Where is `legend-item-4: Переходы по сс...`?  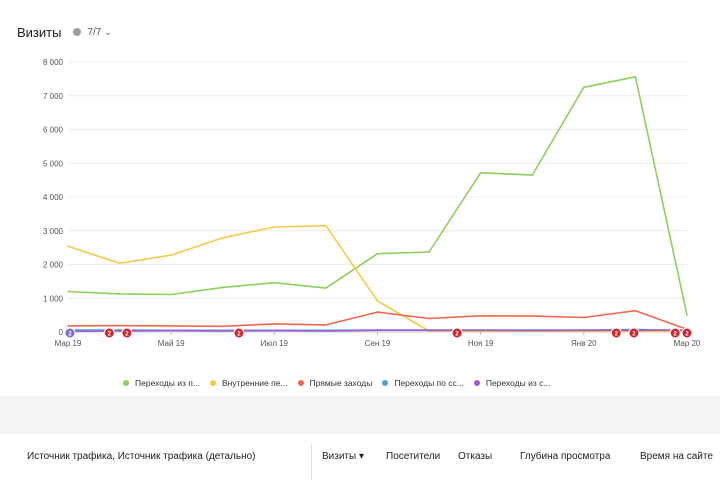 legend-item-4: Переходы по сс... is located at coordinates (423, 383).